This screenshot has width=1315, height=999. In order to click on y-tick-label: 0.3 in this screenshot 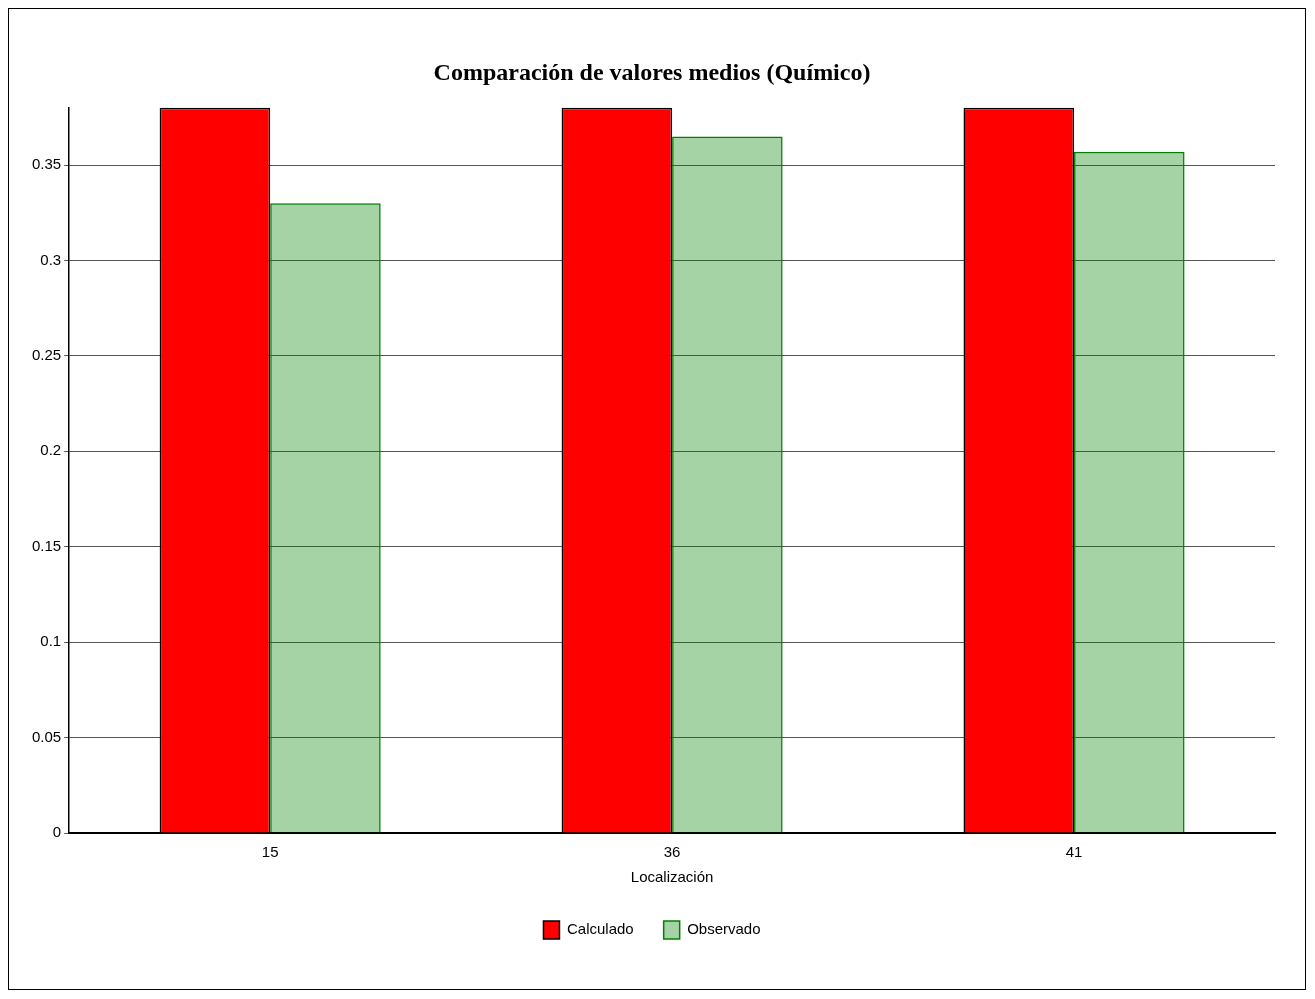, I will do `click(51, 259)`.